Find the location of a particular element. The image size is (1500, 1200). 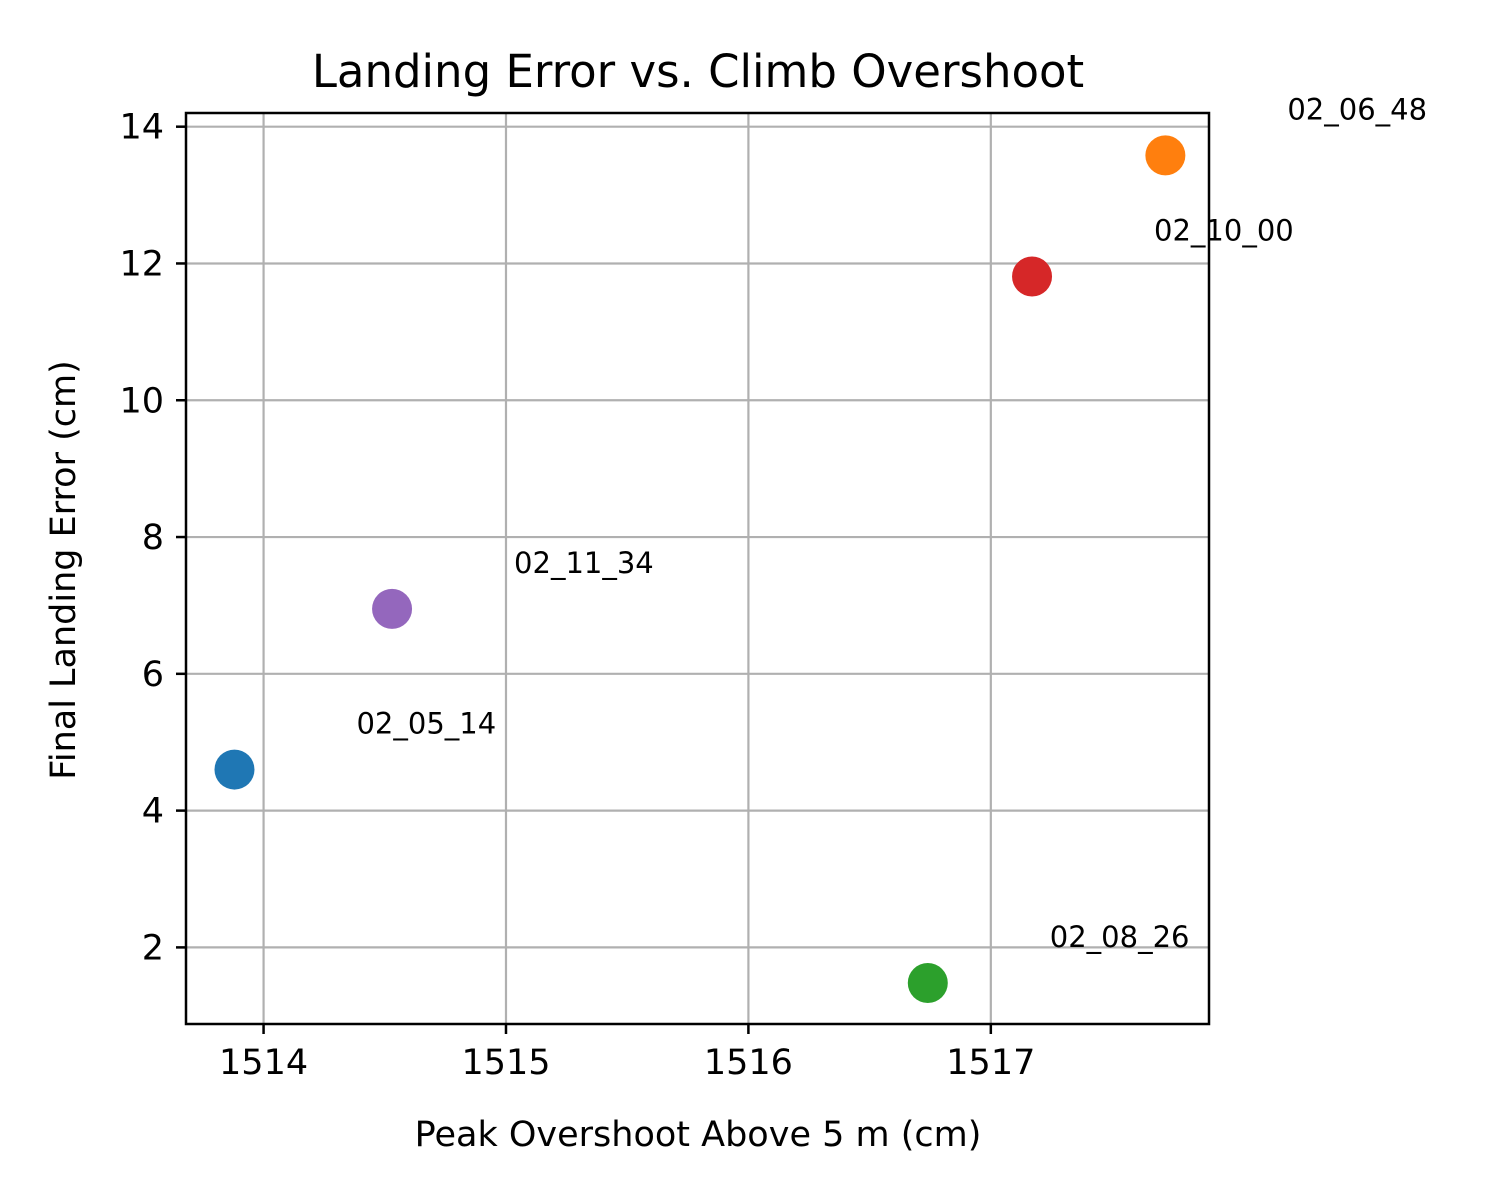

y-tick-label: 12 is located at coordinates (141, 264).